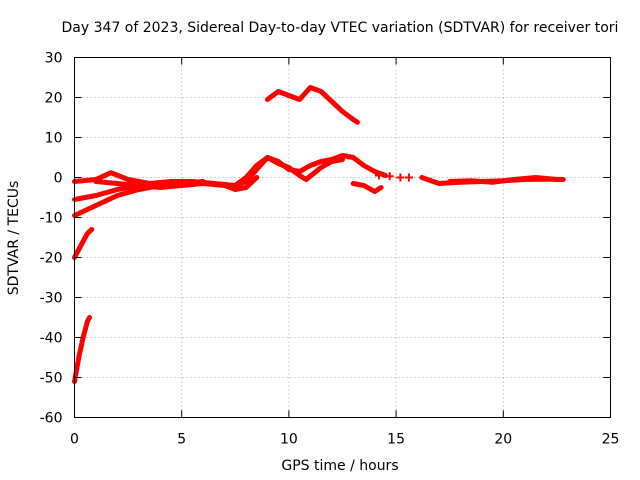  I want to click on x-tick-label: 0, so click(74, 440).